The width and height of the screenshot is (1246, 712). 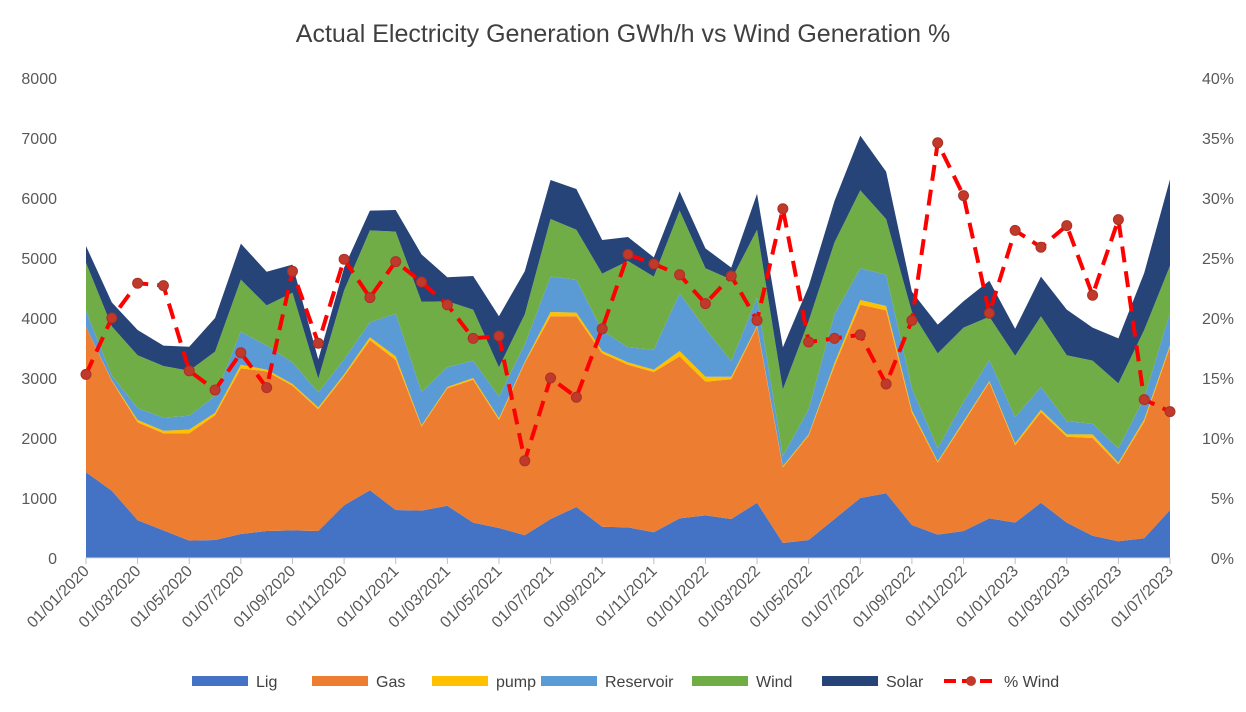 I want to click on y-right-tick-label: 25%, so click(x=1218, y=259).